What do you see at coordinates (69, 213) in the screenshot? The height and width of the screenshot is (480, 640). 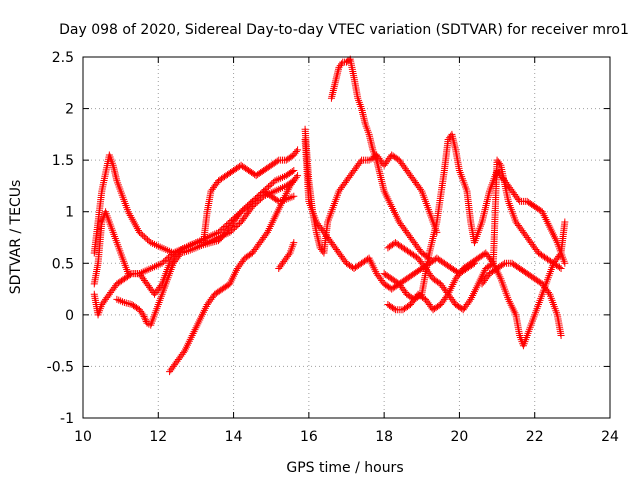 I see `y-tick-label: 1` at bounding box center [69, 213].